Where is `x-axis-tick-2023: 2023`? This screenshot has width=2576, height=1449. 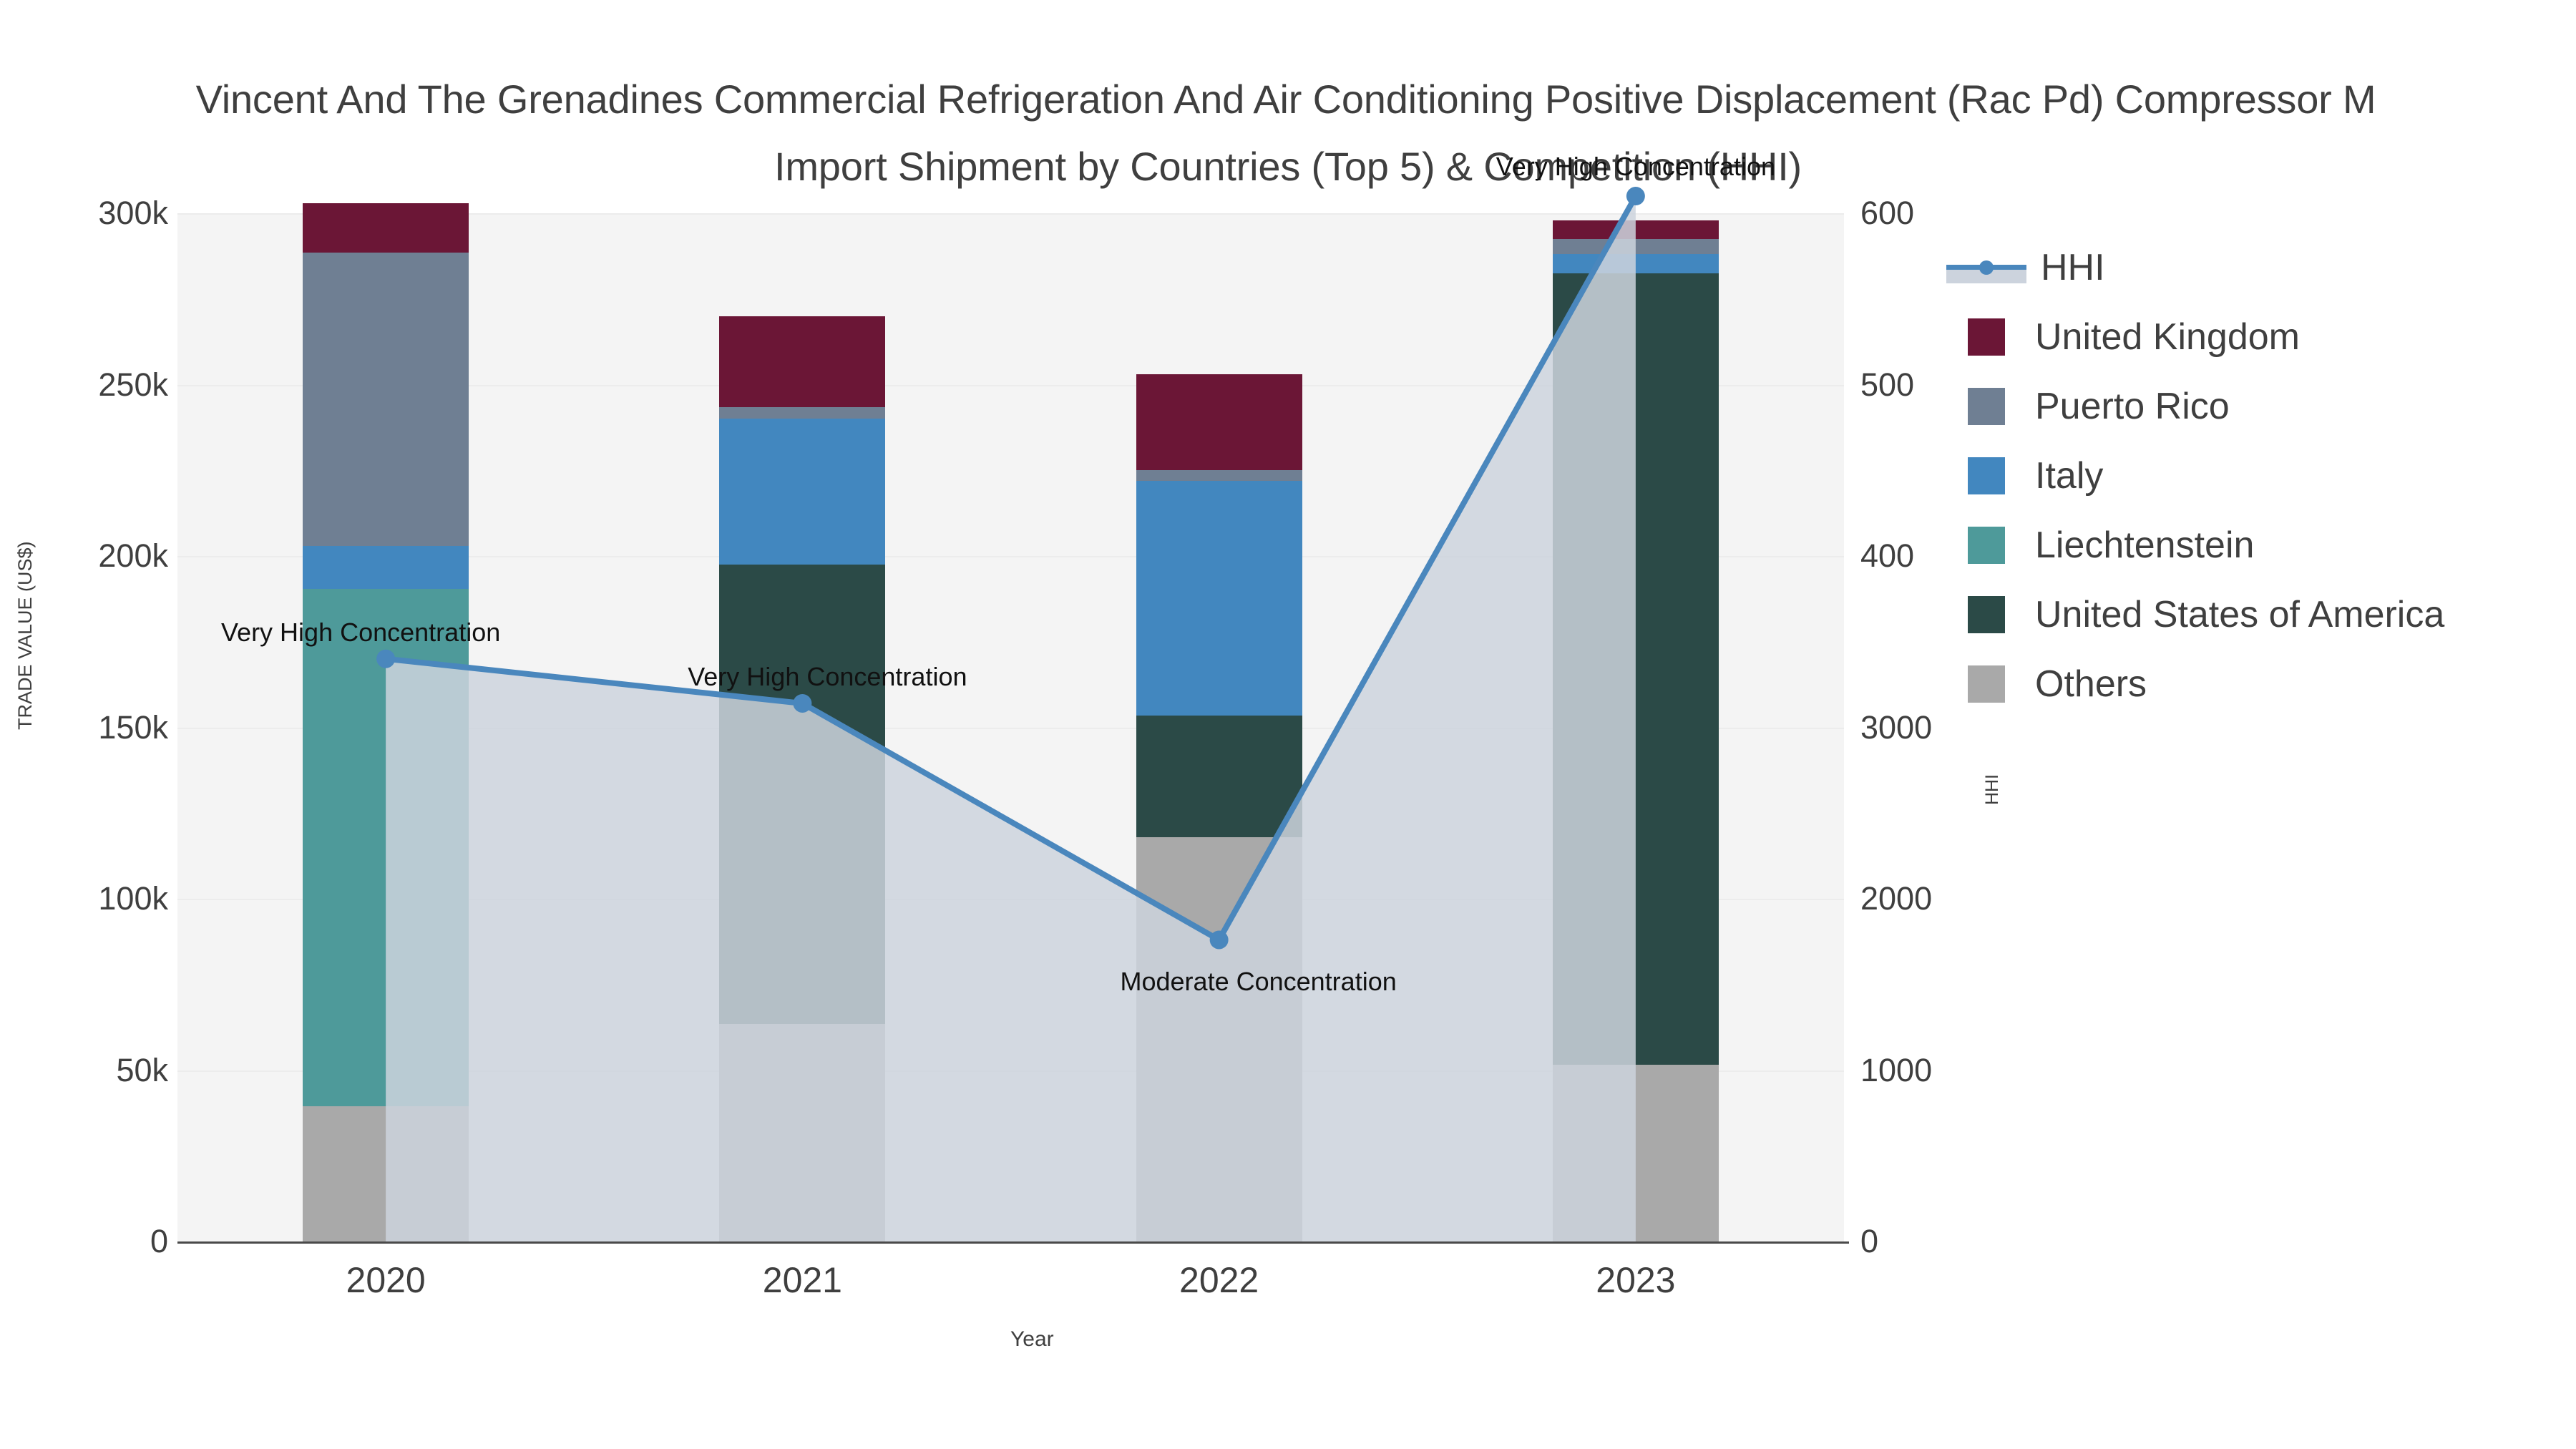
x-axis-tick-2023: 2023 is located at coordinates (1636, 1280).